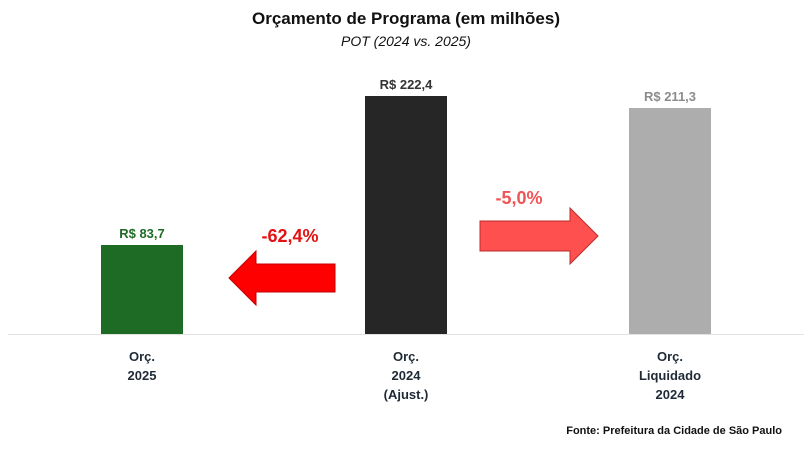  Describe the element at coordinates (406, 18) in the screenshot. I see `chart-title: Orçamento de Programa (em milhões)` at that location.